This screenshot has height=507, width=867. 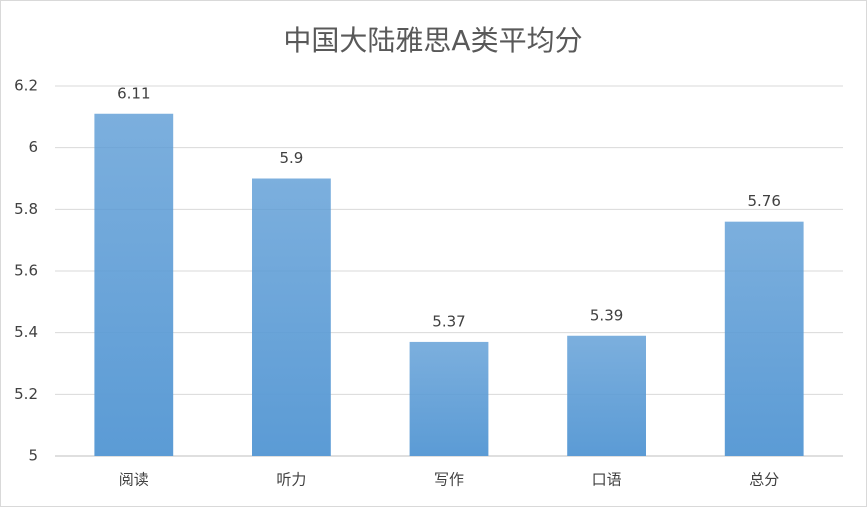 I want to click on y-tick-label: 5.8, so click(x=26, y=209).